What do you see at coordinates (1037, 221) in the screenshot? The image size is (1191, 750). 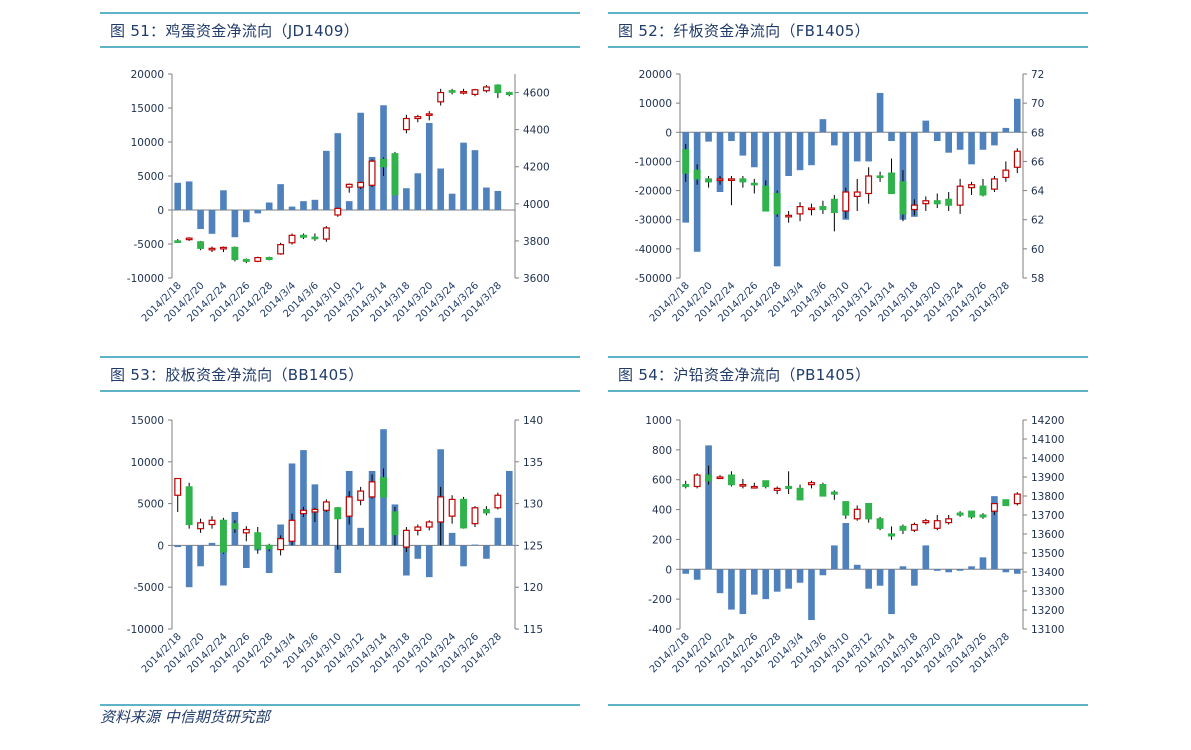 I see `right-tick-label: 62` at bounding box center [1037, 221].